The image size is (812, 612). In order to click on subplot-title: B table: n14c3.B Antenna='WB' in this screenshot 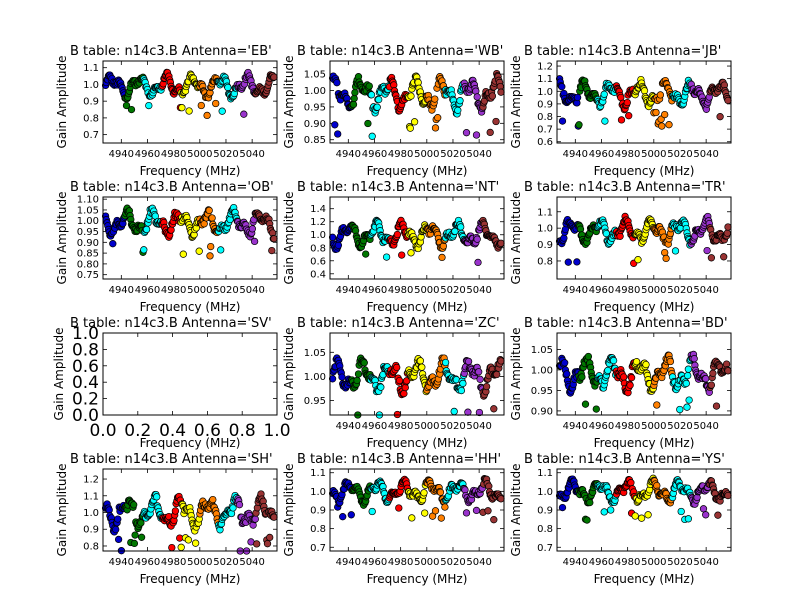, I will do `click(400, 51)`.